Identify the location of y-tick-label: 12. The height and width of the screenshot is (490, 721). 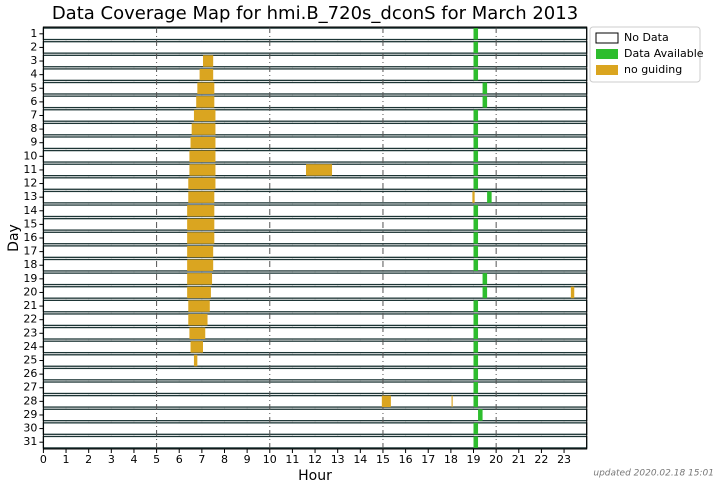
(30, 183).